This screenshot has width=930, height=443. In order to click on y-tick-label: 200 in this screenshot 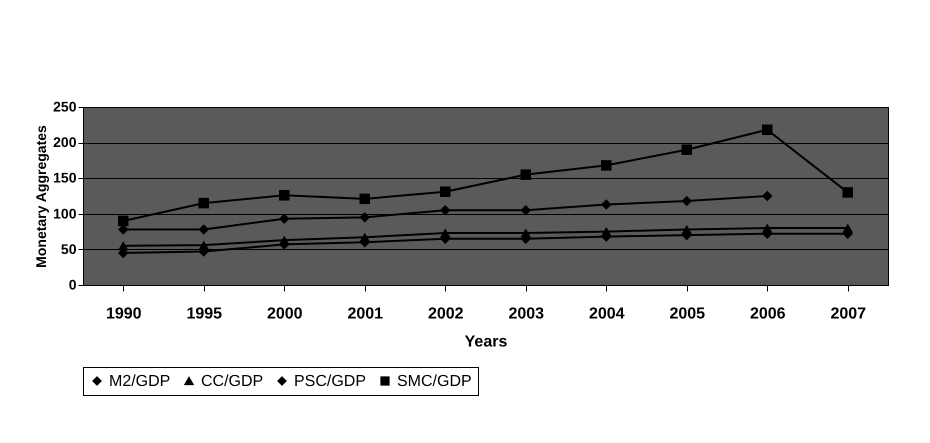, I will do `click(65, 142)`.